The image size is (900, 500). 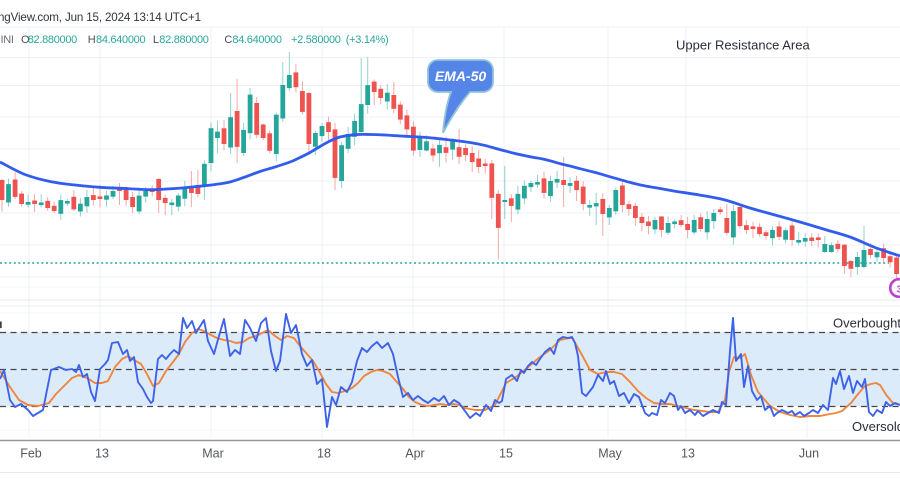 I want to click on svg-text: (+3.14%), so click(x=367, y=40).